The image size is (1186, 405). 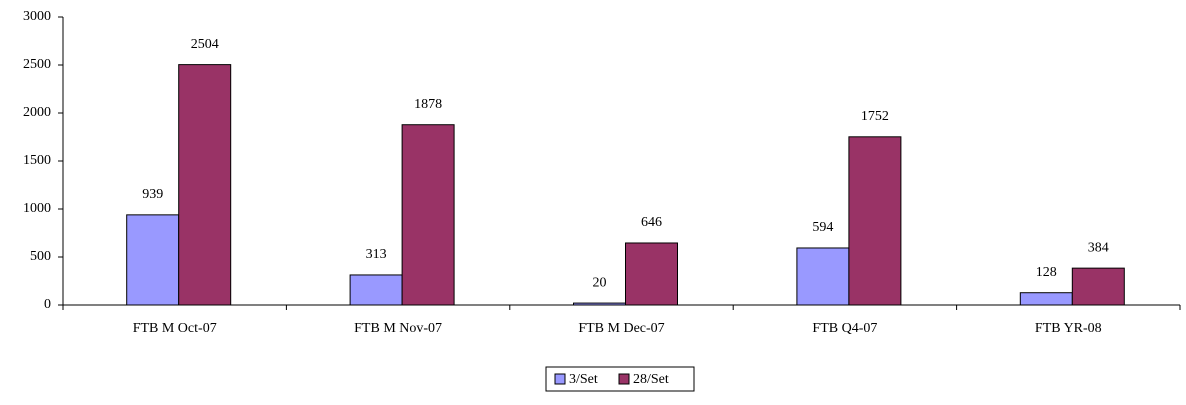 I want to click on x-tick-label: FTB M Oct-07, so click(x=175, y=328).